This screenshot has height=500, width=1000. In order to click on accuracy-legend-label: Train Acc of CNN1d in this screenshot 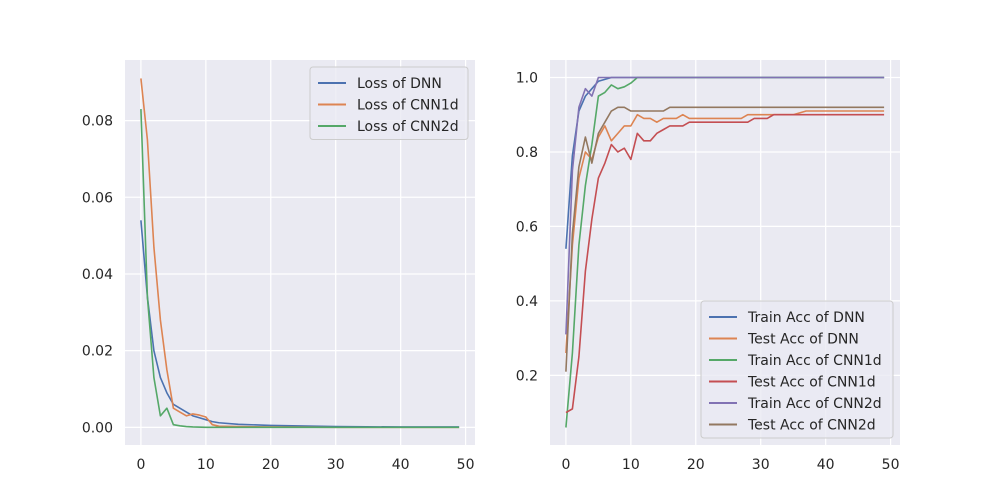, I will do `click(814, 361)`.